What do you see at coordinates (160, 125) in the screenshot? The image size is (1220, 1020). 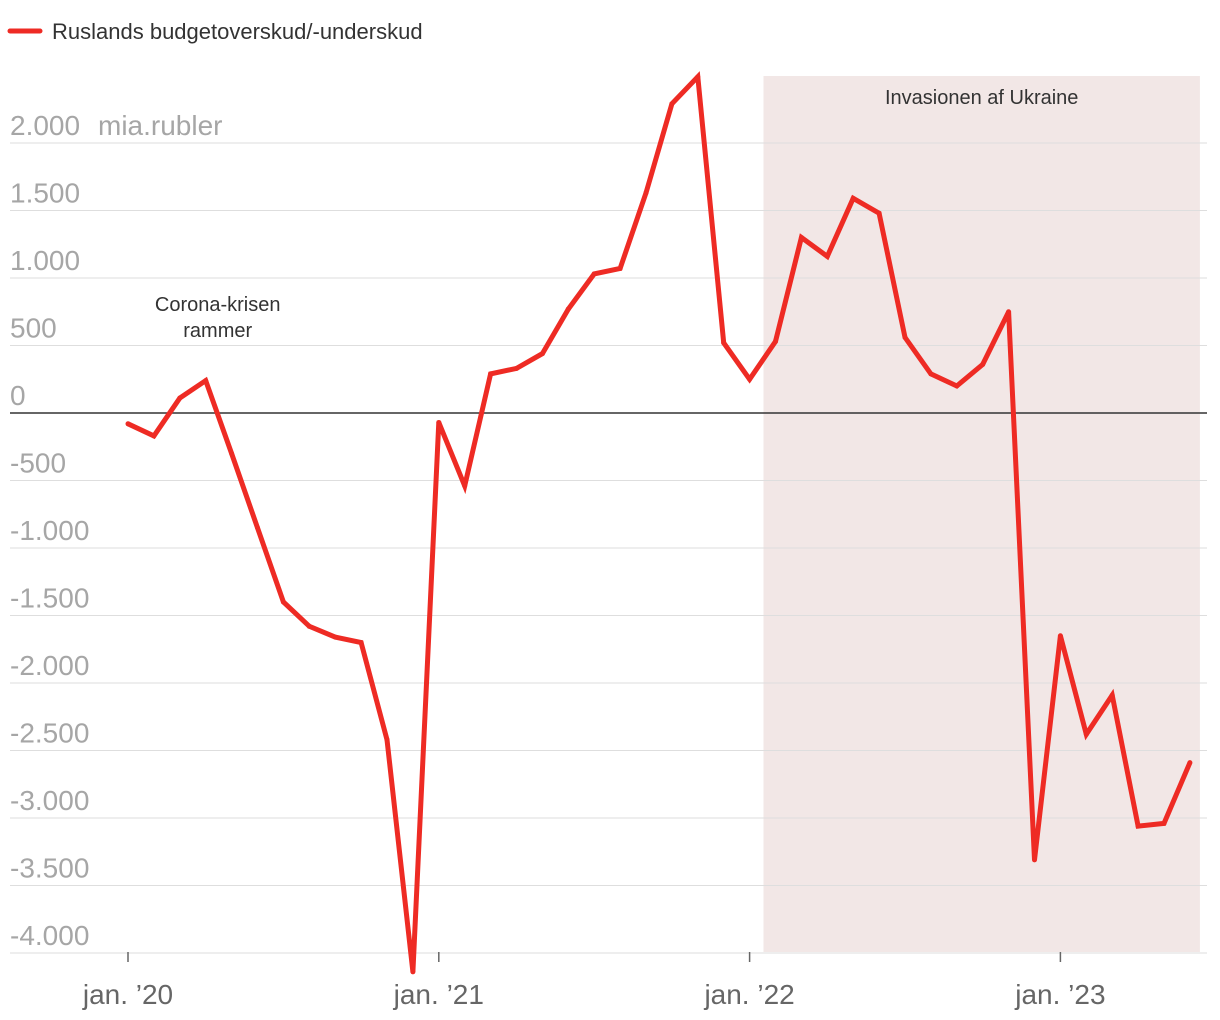 I see `y-axis-unit: mia.rubler` at bounding box center [160, 125].